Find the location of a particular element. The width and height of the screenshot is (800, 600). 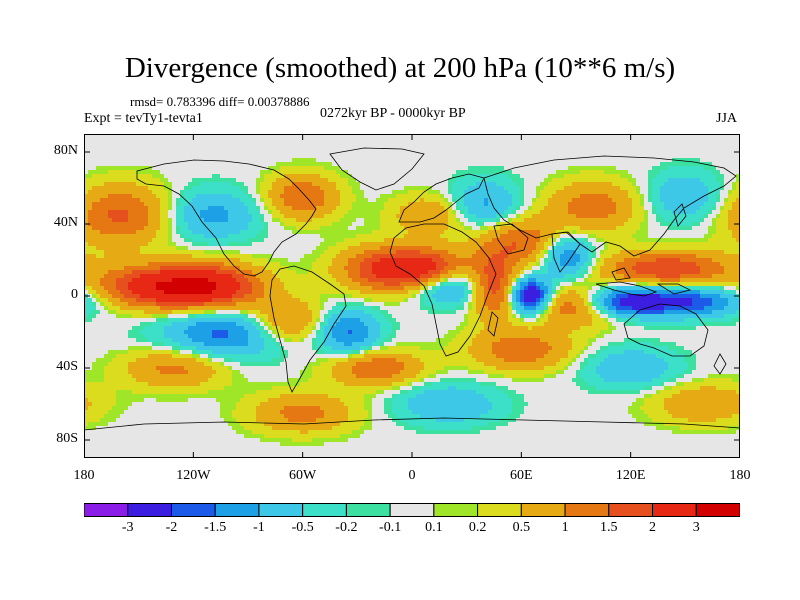

colorbar-label: -0.1 is located at coordinates (390, 527).